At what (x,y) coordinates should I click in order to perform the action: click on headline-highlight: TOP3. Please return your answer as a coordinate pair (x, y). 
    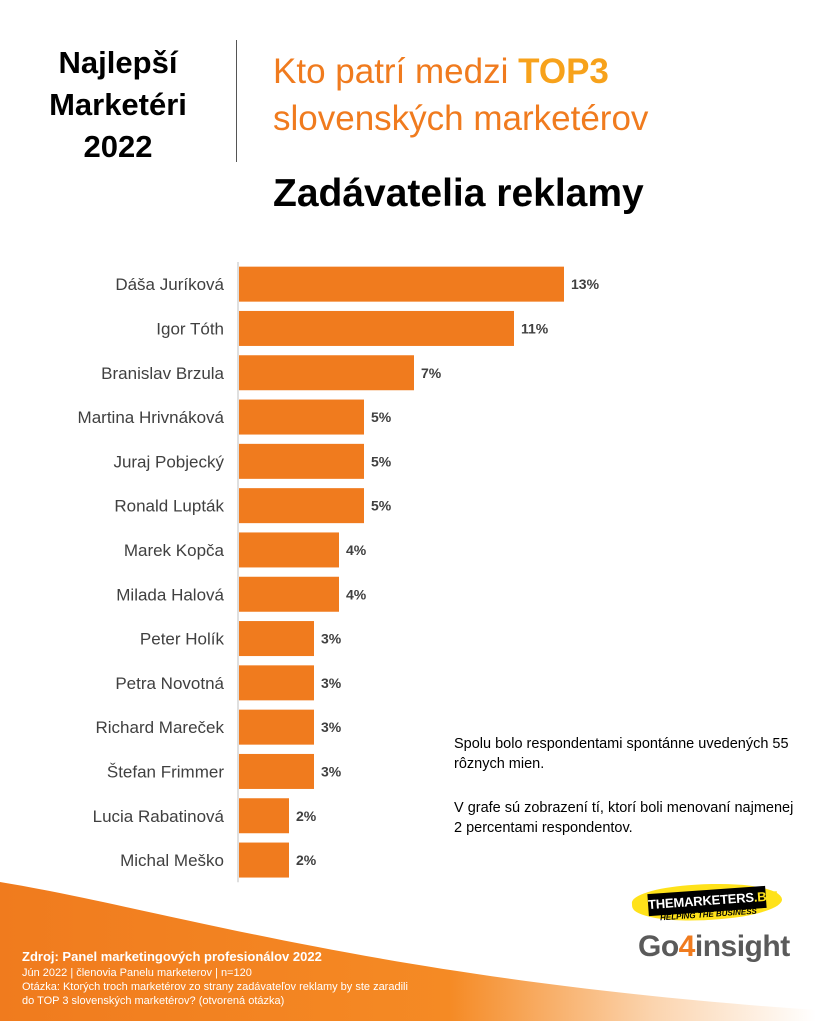
    Looking at the image, I should click on (563, 71).